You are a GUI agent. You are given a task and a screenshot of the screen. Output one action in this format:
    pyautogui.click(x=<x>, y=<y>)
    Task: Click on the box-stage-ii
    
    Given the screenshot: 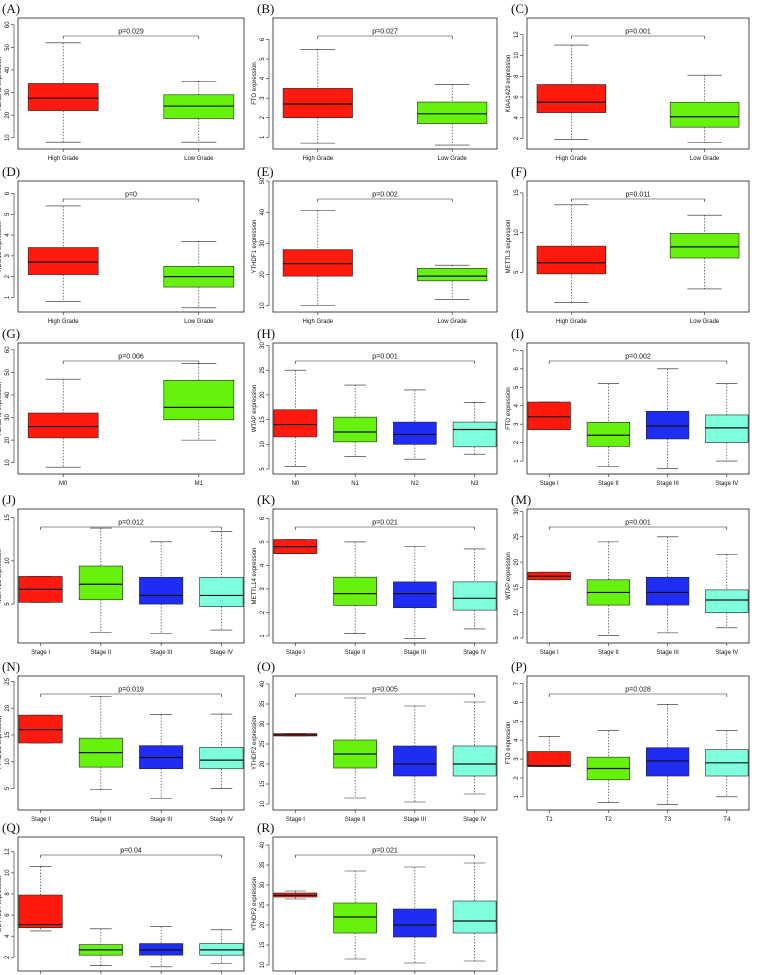 What is the action you would take?
    pyautogui.click(x=100, y=743)
    